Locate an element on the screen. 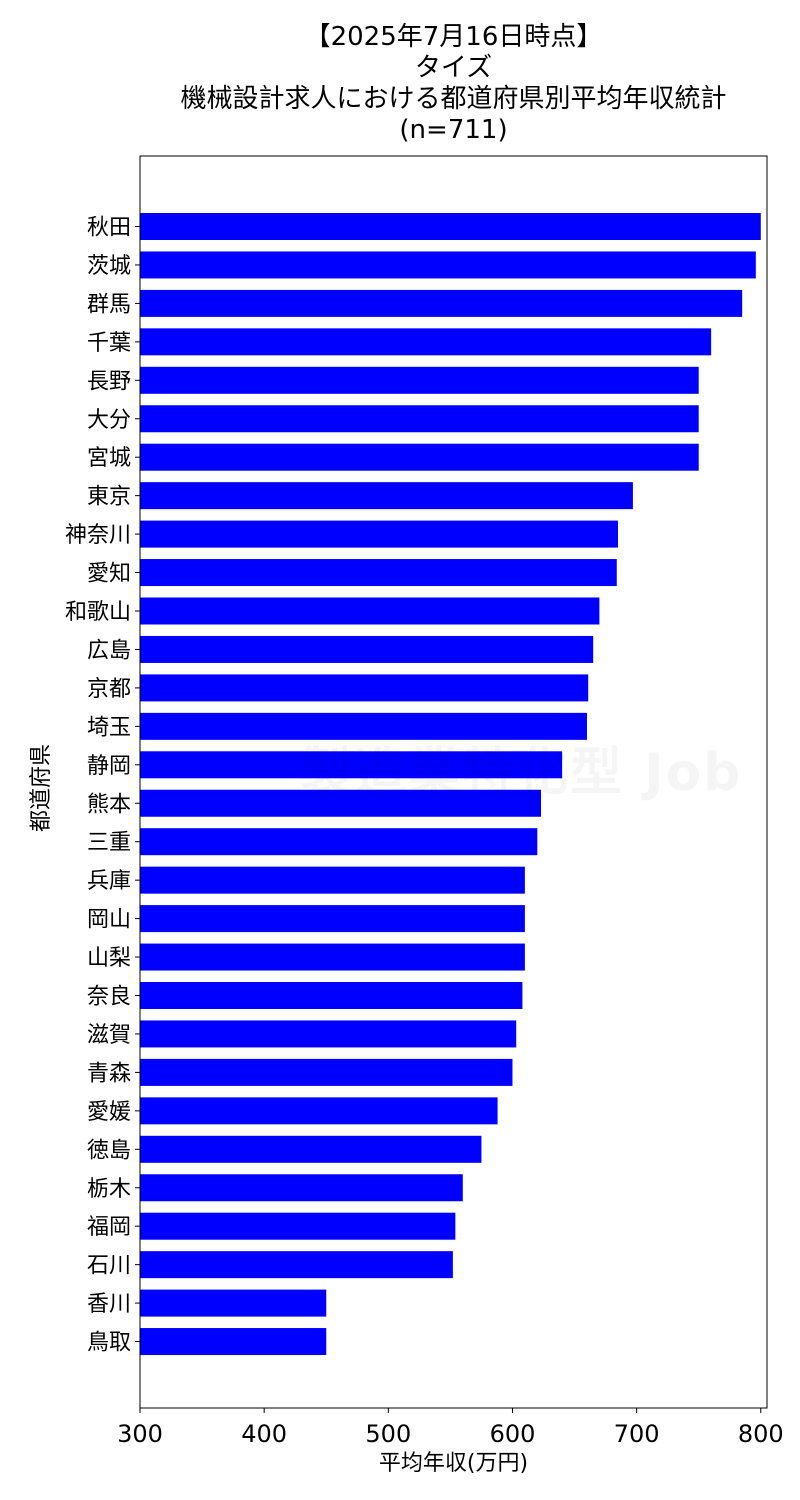  y-tick-label: 三重 is located at coordinates (109, 843).